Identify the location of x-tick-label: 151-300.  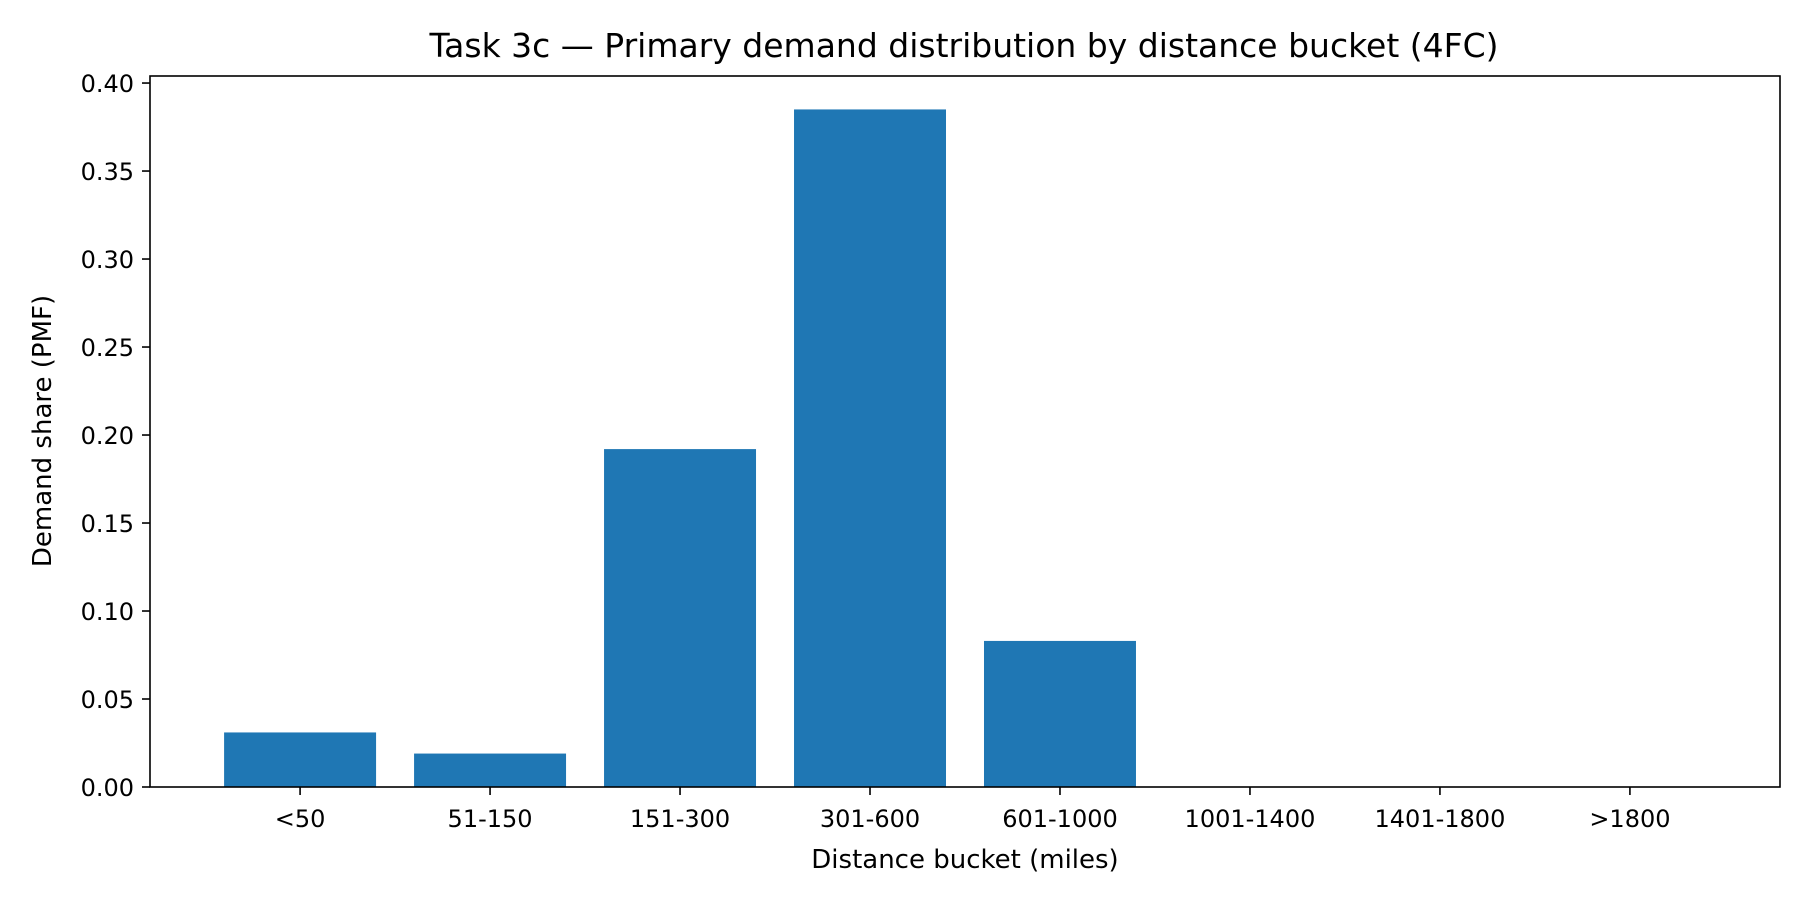
(680, 819).